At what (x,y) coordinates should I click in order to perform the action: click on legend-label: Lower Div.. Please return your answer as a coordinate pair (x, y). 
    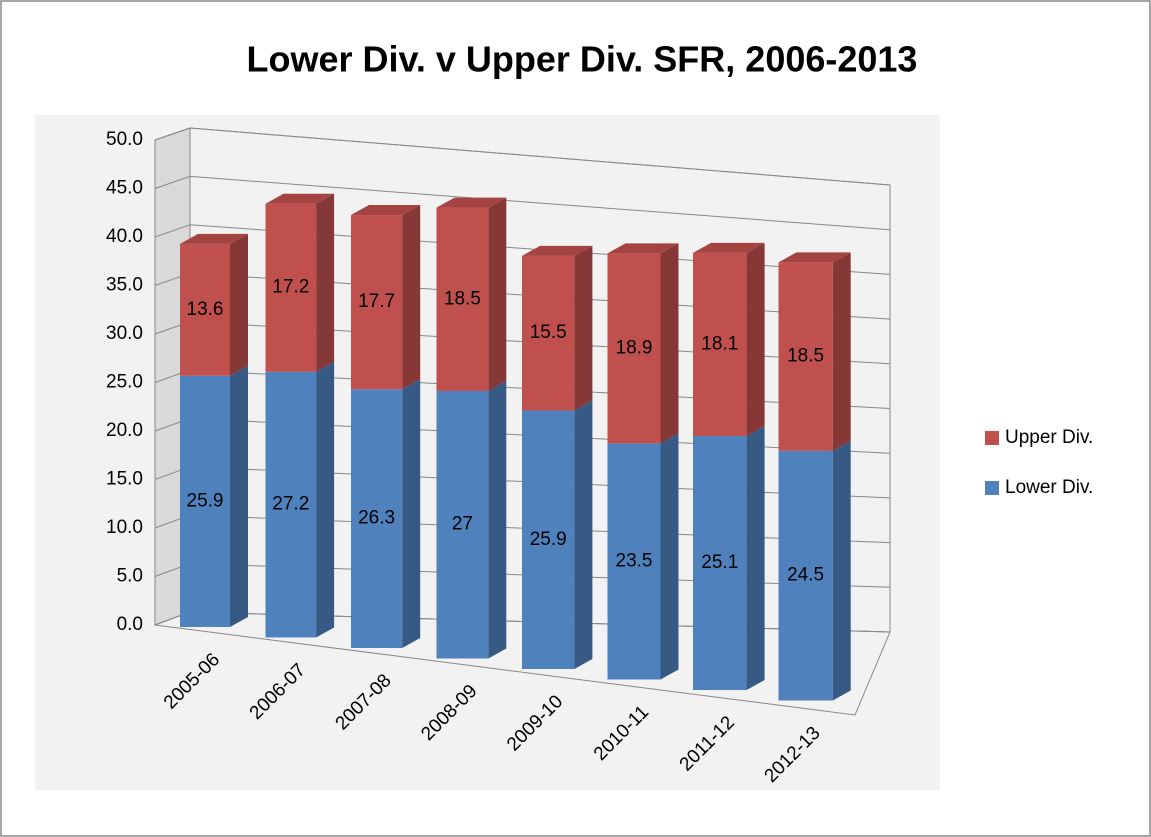
    Looking at the image, I should click on (1049, 487).